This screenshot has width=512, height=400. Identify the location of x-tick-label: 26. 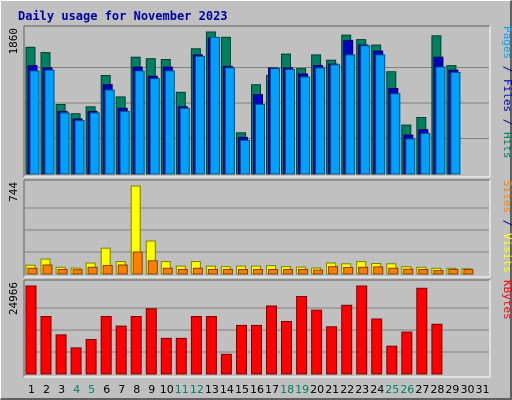
(407, 389).